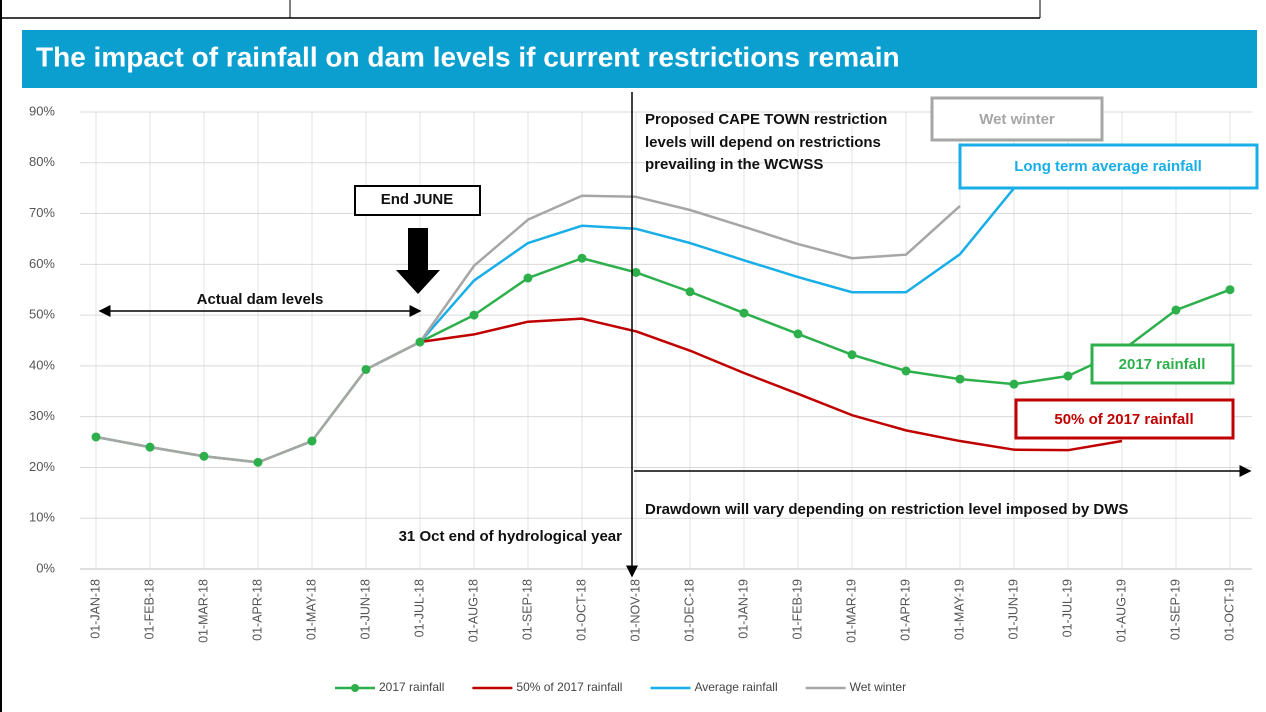 Image resolution: width=1266 pixels, height=712 pixels. I want to click on x-tick-label: 01-DEC-18, so click(689, 610).